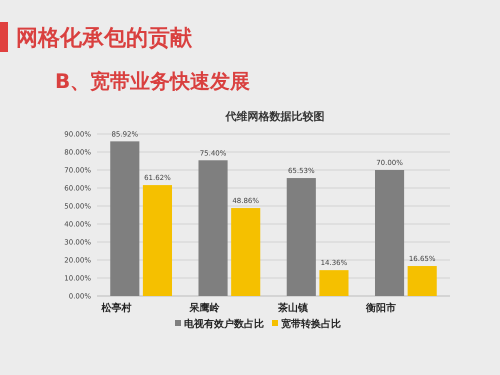 The image size is (500, 375). I want to click on x-tick-label: 茶山镇, so click(292, 308).